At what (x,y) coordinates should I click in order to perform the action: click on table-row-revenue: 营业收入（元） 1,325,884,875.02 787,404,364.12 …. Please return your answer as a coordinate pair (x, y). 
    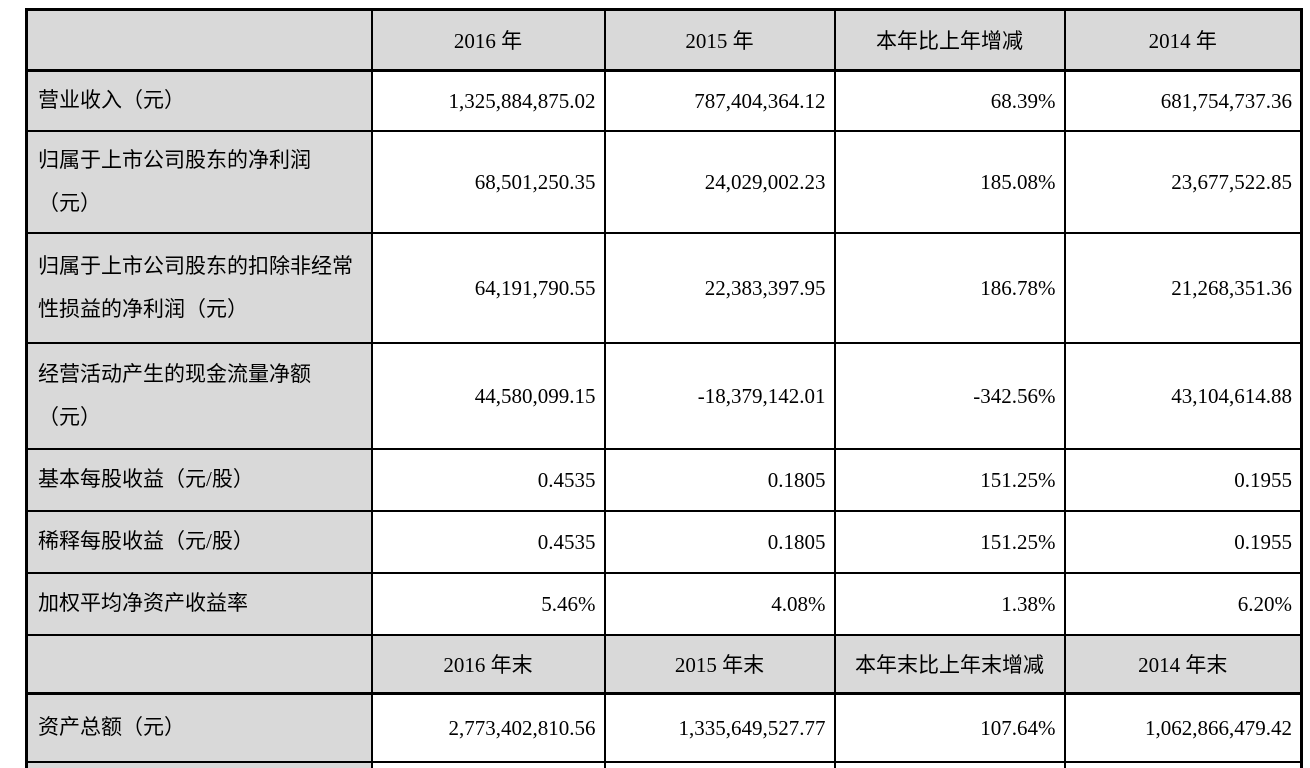
    Looking at the image, I should click on (664, 100).